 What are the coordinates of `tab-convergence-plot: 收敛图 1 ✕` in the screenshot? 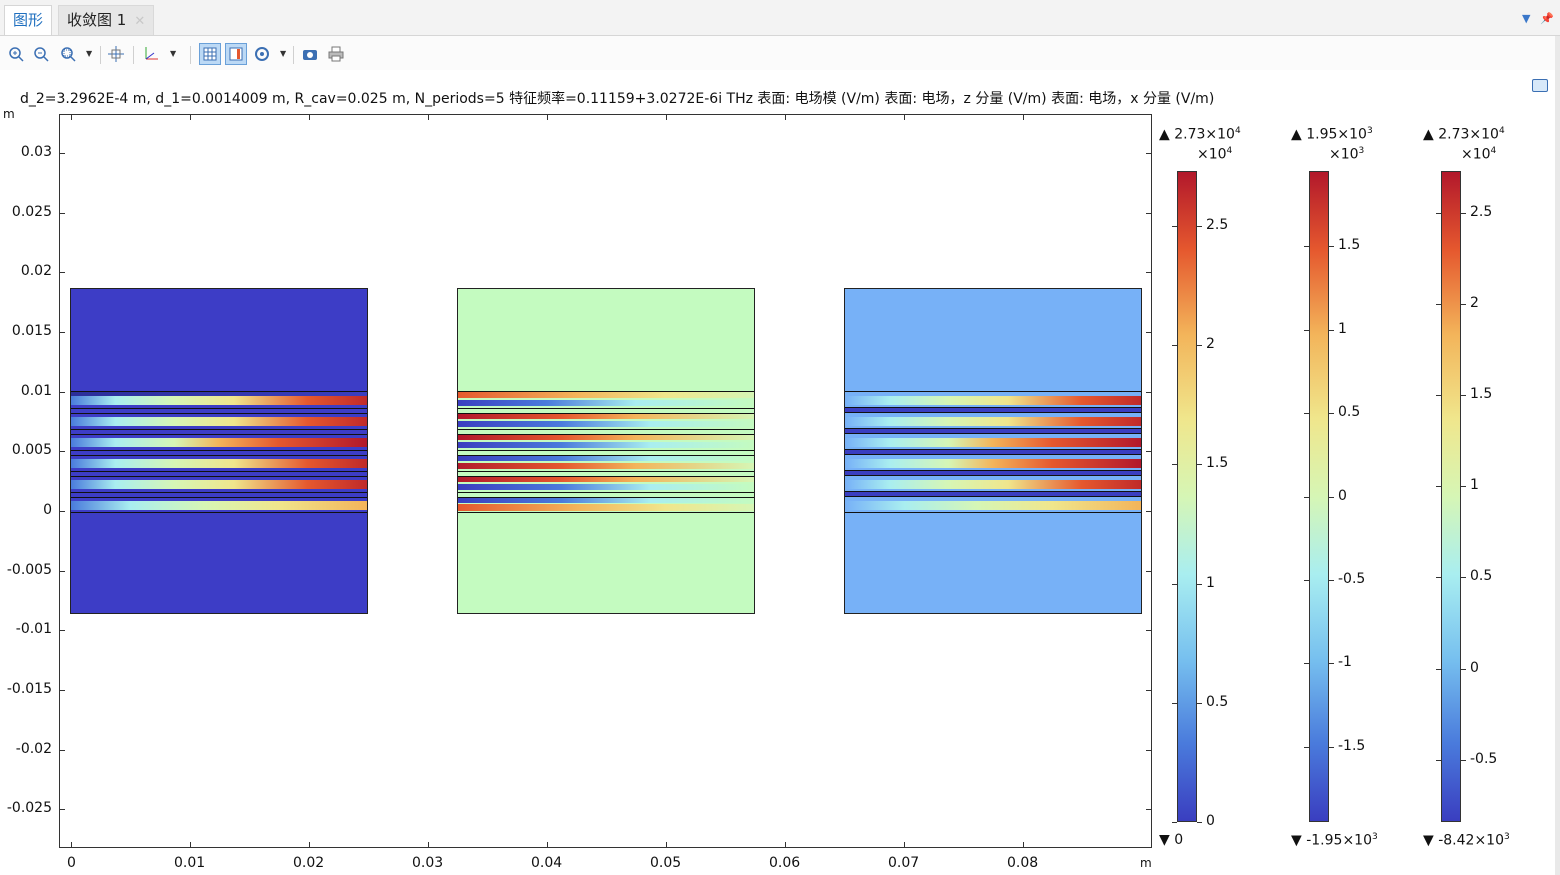 It's located at (106, 20).